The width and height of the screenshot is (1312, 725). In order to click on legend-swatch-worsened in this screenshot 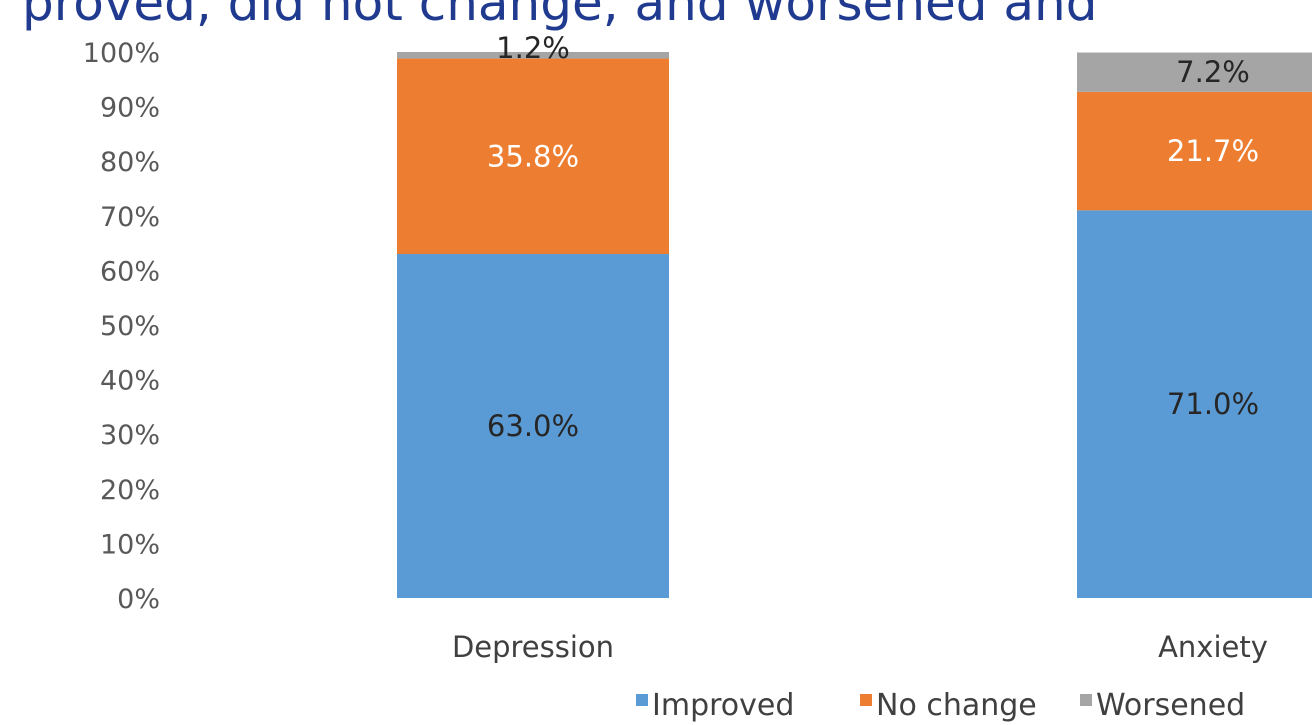, I will do `click(1086, 700)`.